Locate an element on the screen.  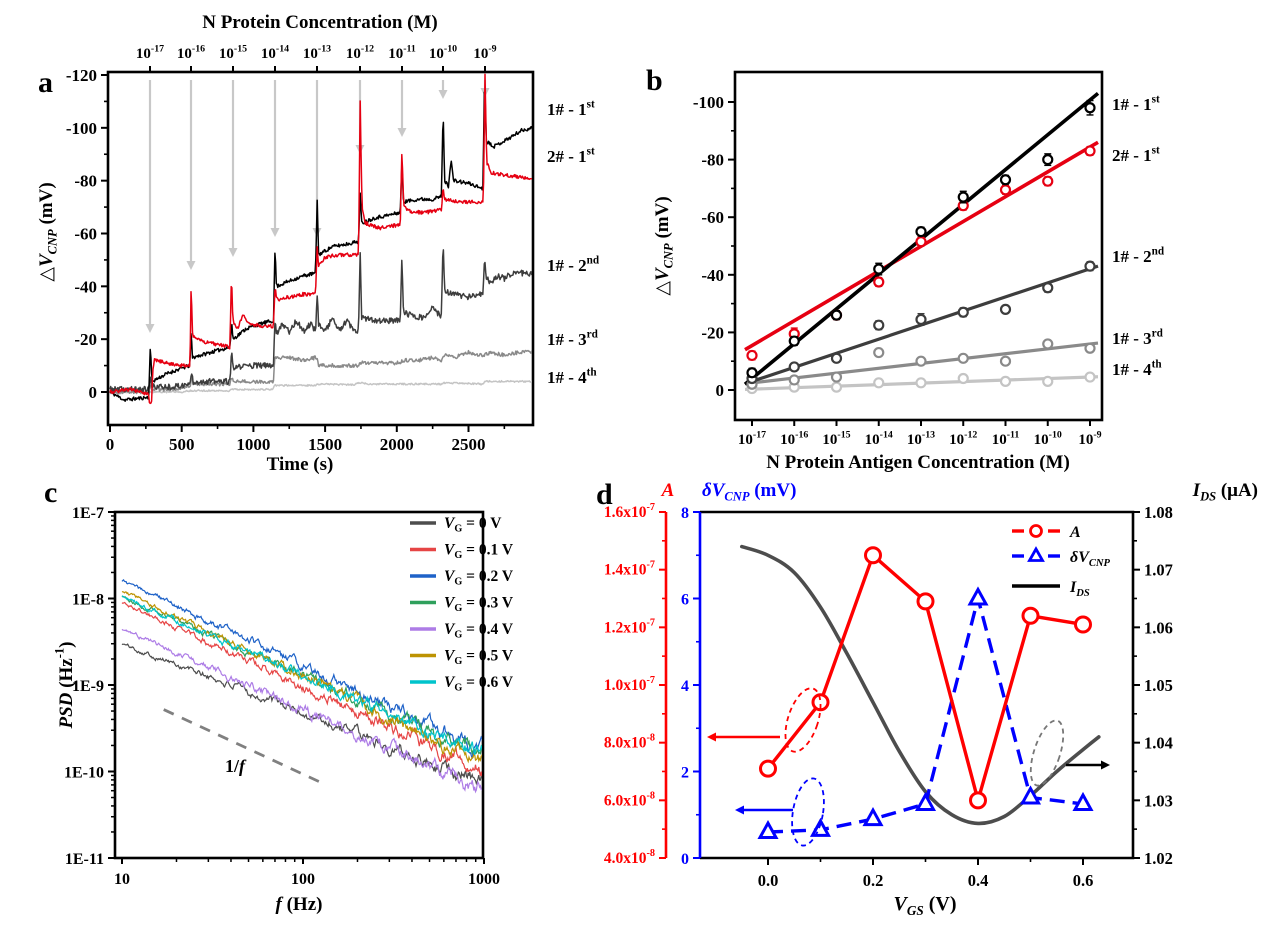
red-tick-label: 1.4x10⁻⁷ is located at coordinates (629, 569).